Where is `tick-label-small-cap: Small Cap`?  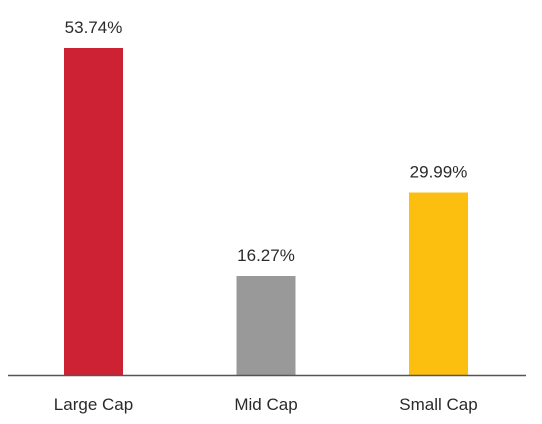 tick-label-small-cap: Small Cap is located at coordinates (438, 404).